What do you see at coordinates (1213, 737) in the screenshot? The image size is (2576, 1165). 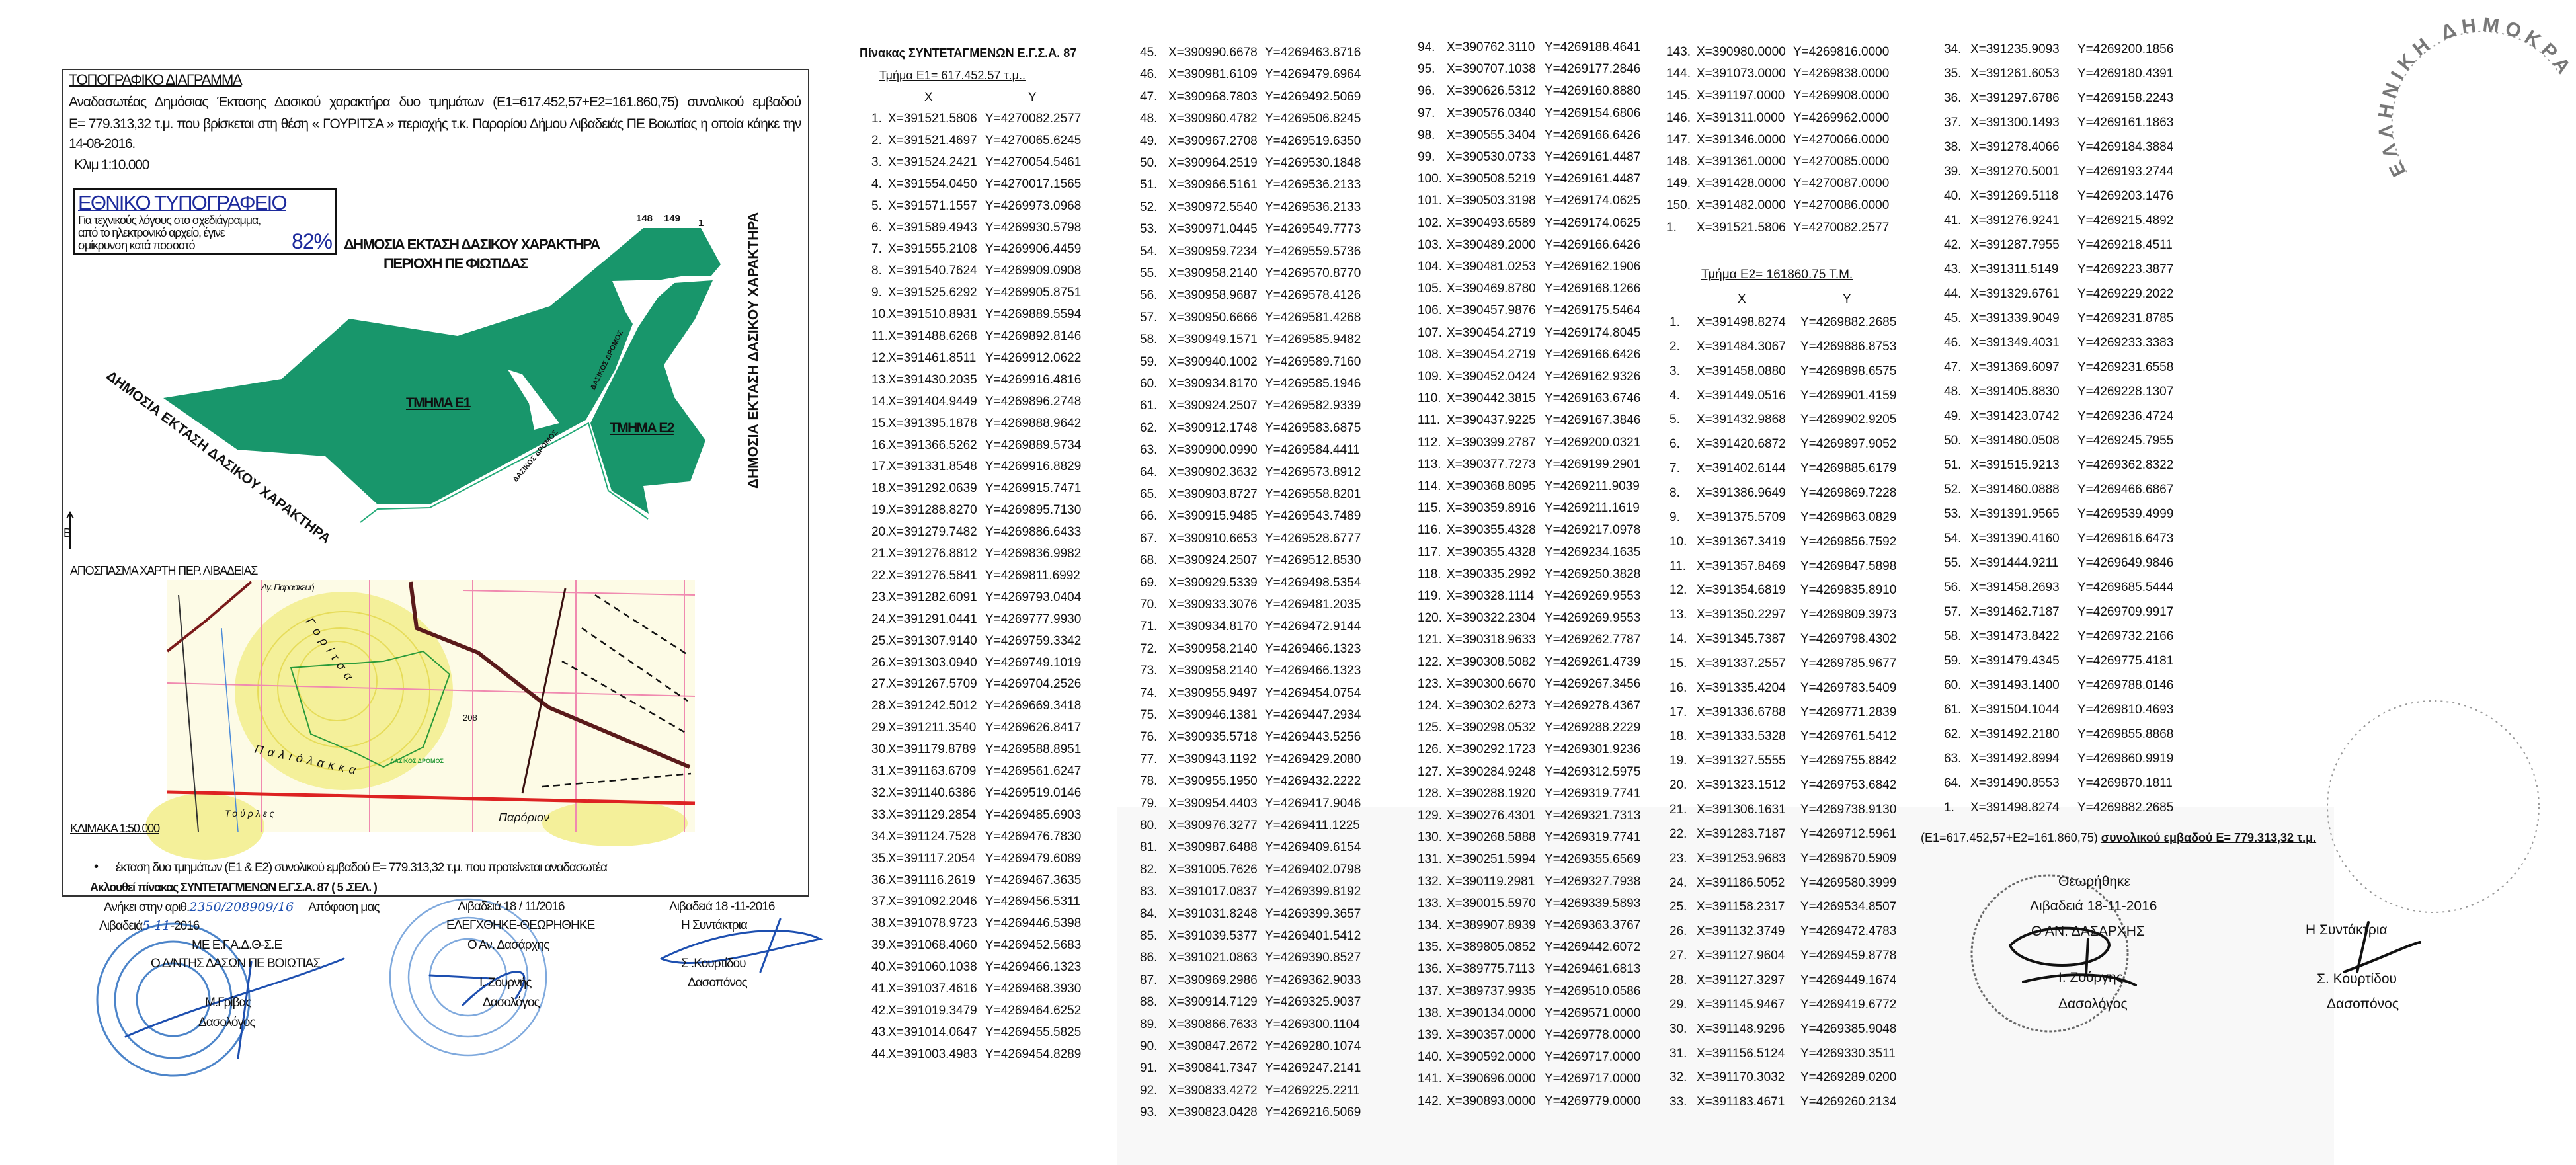 I see `x-coordinate: X=390935.5718` at bounding box center [1213, 737].